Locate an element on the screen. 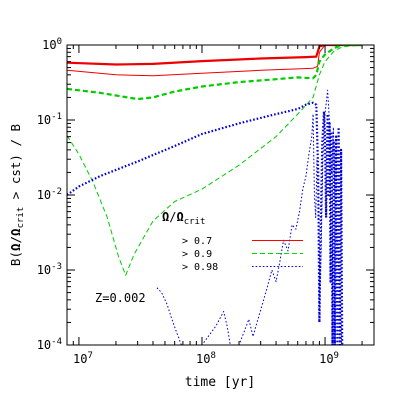 This screenshot has width=415, height=415. y-axis-label: B(Ω/Ωcrit > cst) / B is located at coordinates (17, 195).